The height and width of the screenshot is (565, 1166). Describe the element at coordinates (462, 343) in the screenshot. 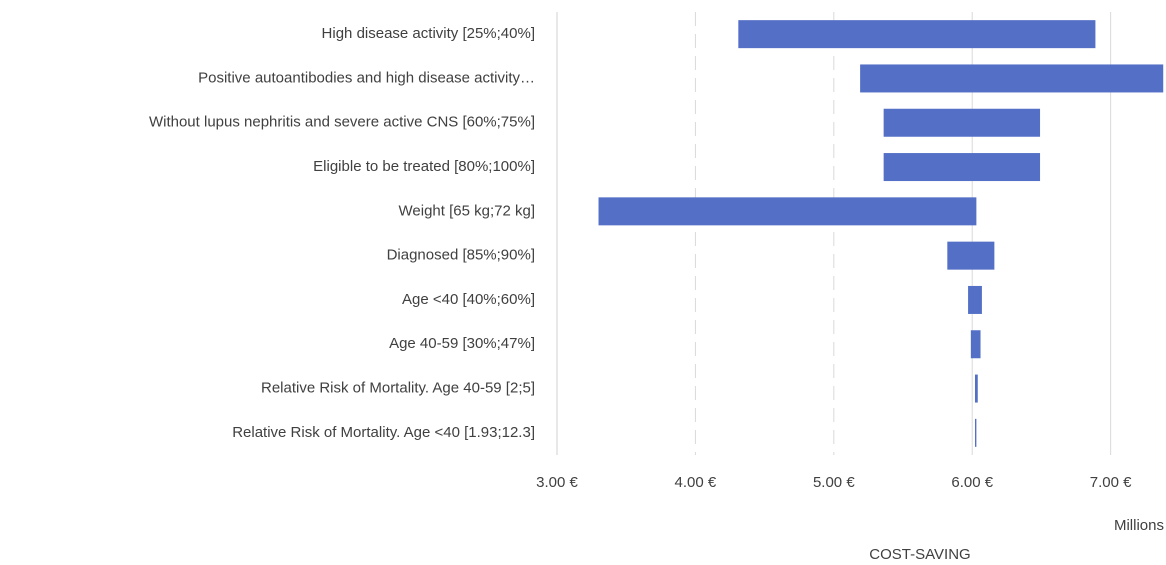

I see `y-tick-label: Age 40-59 [30%;47%]` at that location.